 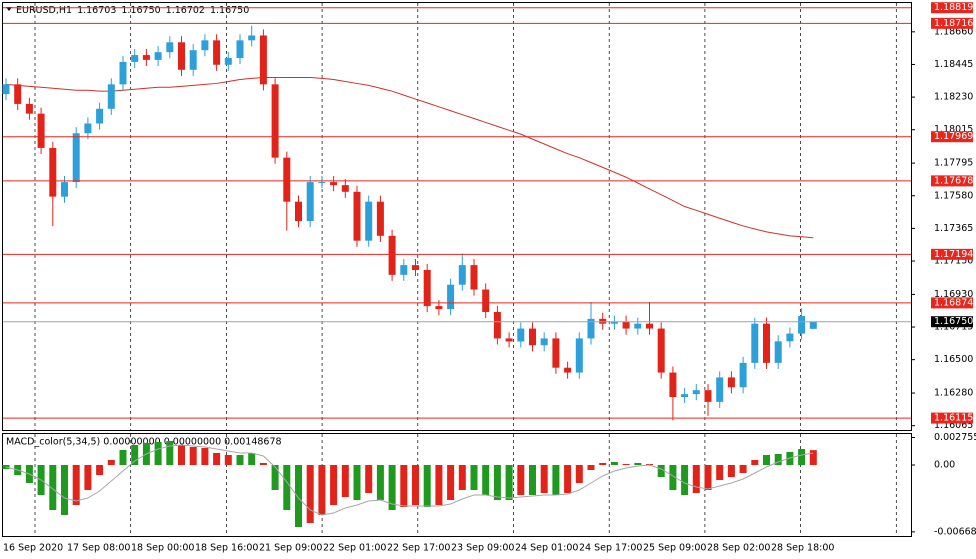 I want to click on price-label: 1.16750, so click(x=953, y=321).